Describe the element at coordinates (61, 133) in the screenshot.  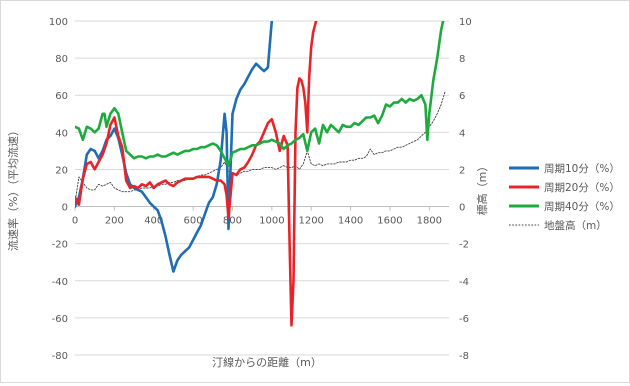
I see `y-tick-label: 40` at that location.